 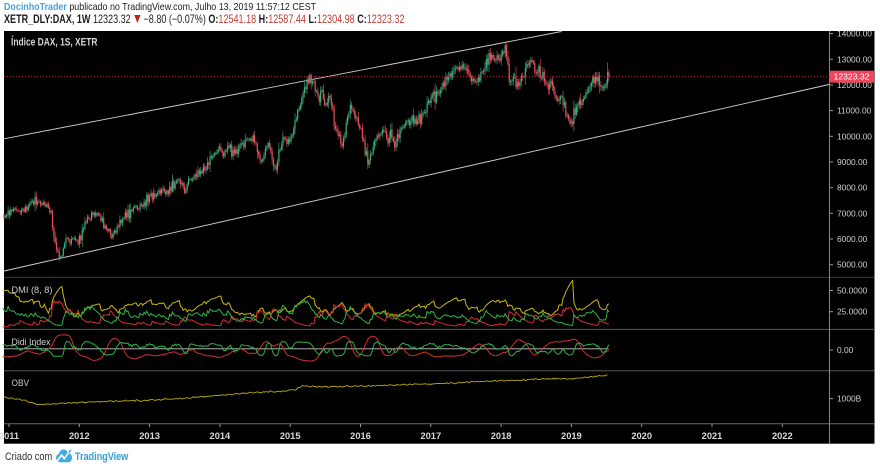 I want to click on svg-text: 2011, so click(x=9, y=436).